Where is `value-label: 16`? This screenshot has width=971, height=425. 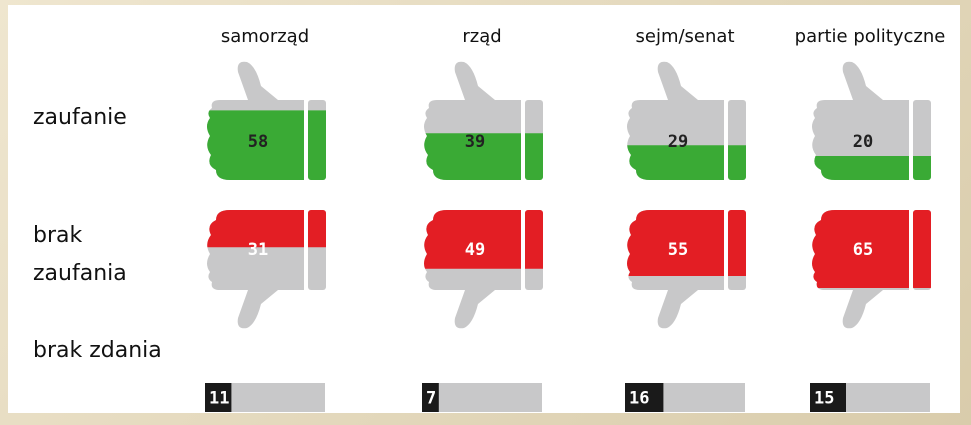
value-label: 16 is located at coordinates (639, 399).